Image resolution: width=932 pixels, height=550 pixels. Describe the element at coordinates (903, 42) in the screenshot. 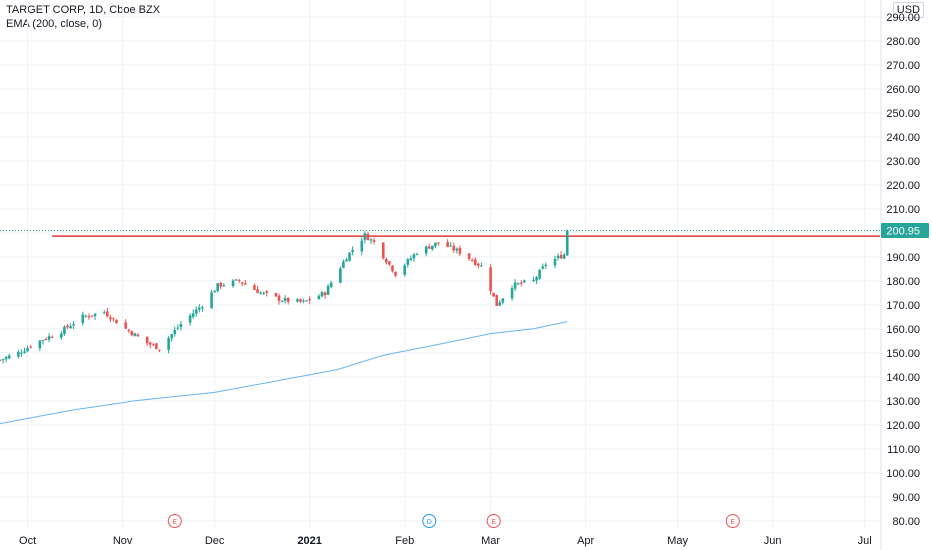

I see `y-tick-label: 280.00` at that location.